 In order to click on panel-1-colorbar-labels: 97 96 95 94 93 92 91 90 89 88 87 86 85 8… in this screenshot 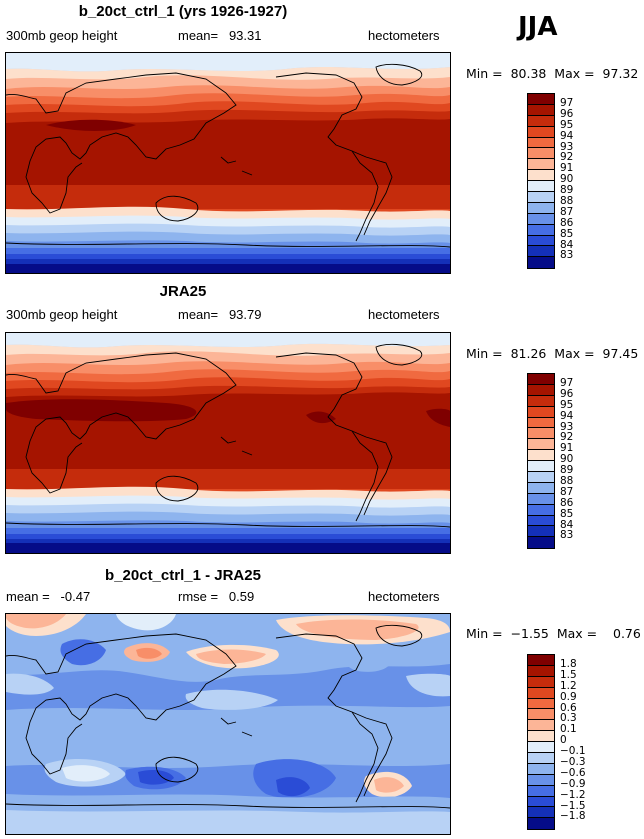, I will do `click(580, 179)`.